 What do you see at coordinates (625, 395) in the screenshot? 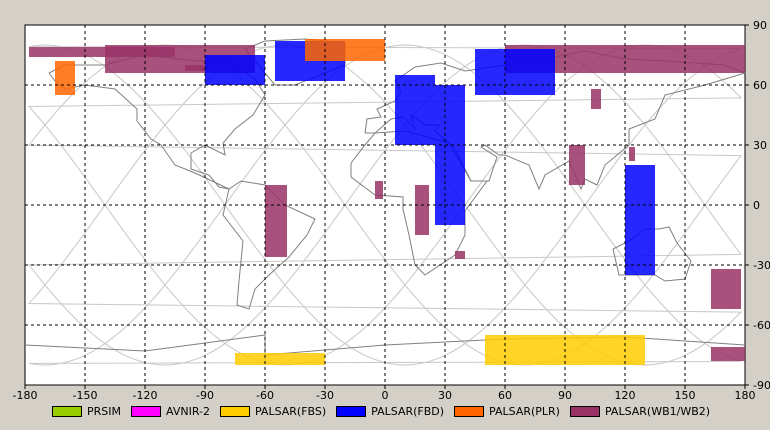
I see `x-tick-label: 120` at bounding box center [625, 395].